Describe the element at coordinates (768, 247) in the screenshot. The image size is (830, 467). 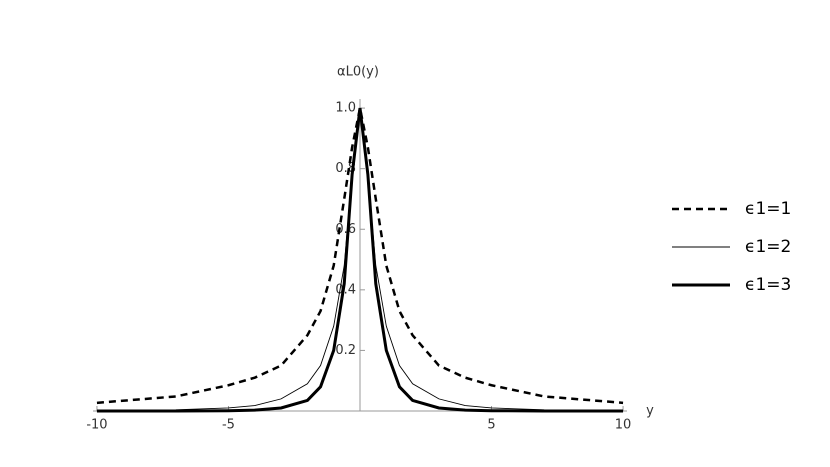
I see `legend-label: ϵ1=2` at that location.